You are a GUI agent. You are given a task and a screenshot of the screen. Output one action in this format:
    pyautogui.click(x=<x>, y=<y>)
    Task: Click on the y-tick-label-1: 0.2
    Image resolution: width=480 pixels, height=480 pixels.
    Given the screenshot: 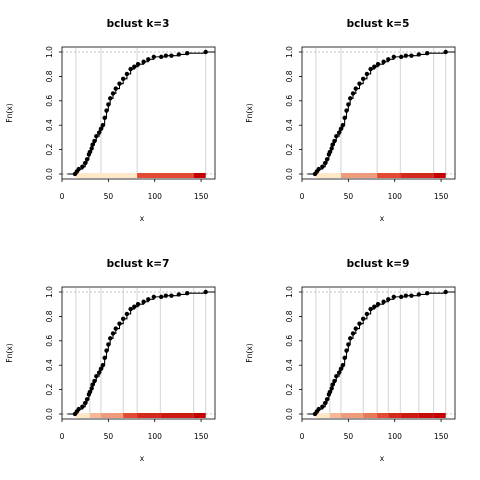 What is the action you would take?
    pyautogui.click(x=289, y=149)
    